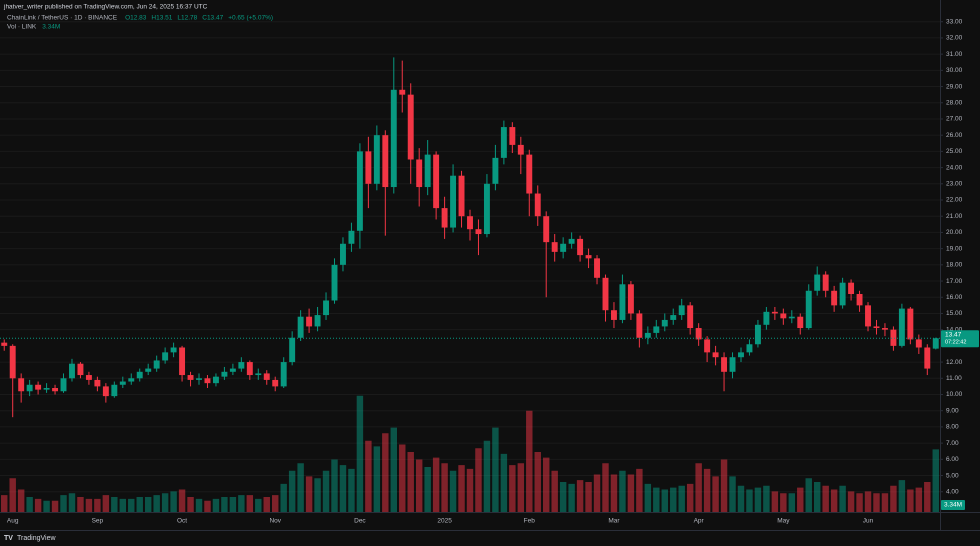  I want to click on y-tick-label: 30.00, so click(954, 70).